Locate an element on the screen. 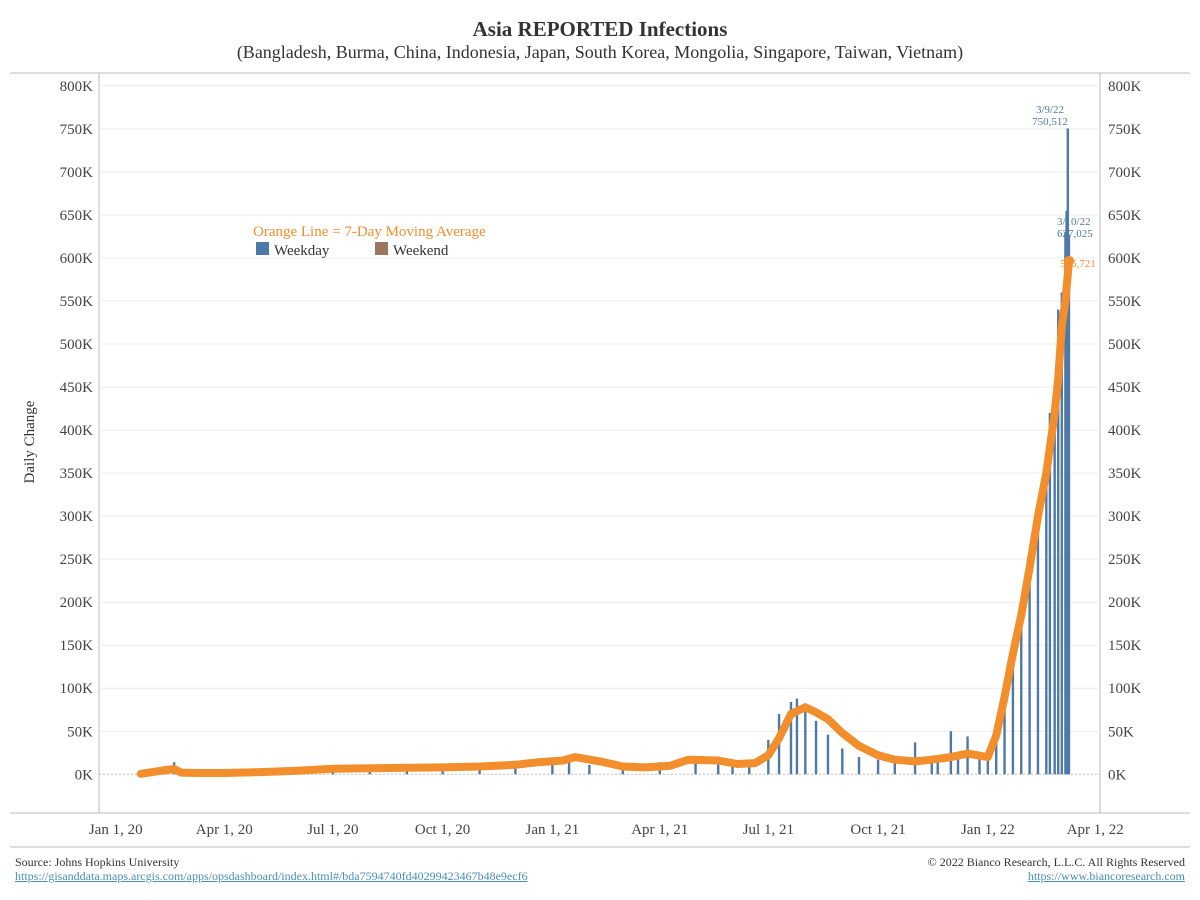 The height and width of the screenshot is (900, 1200). y-tick-label-right: 200K is located at coordinates (1125, 603).